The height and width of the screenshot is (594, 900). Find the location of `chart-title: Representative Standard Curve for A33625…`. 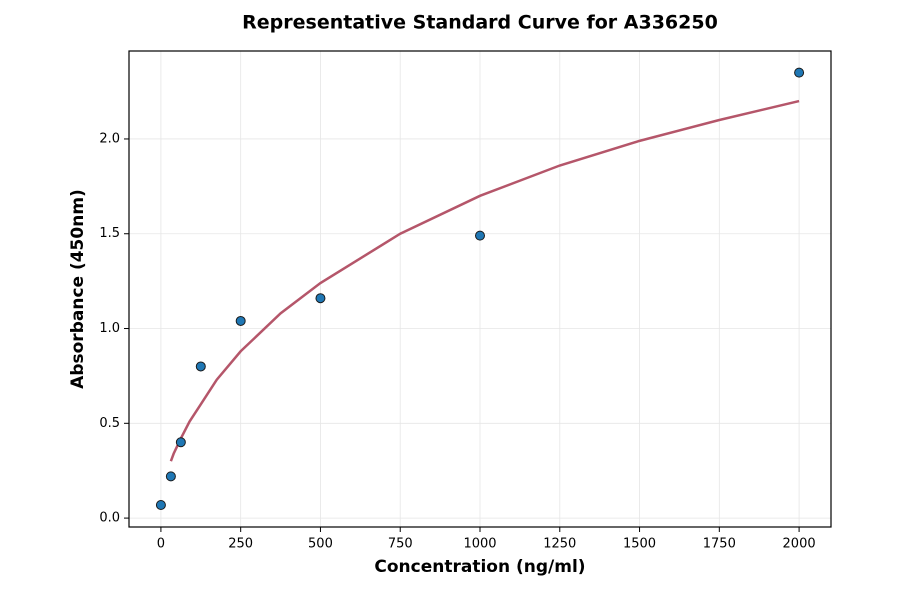

chart-title: Representative Standard Curve for A33625… is located at coordinates (480, 23).